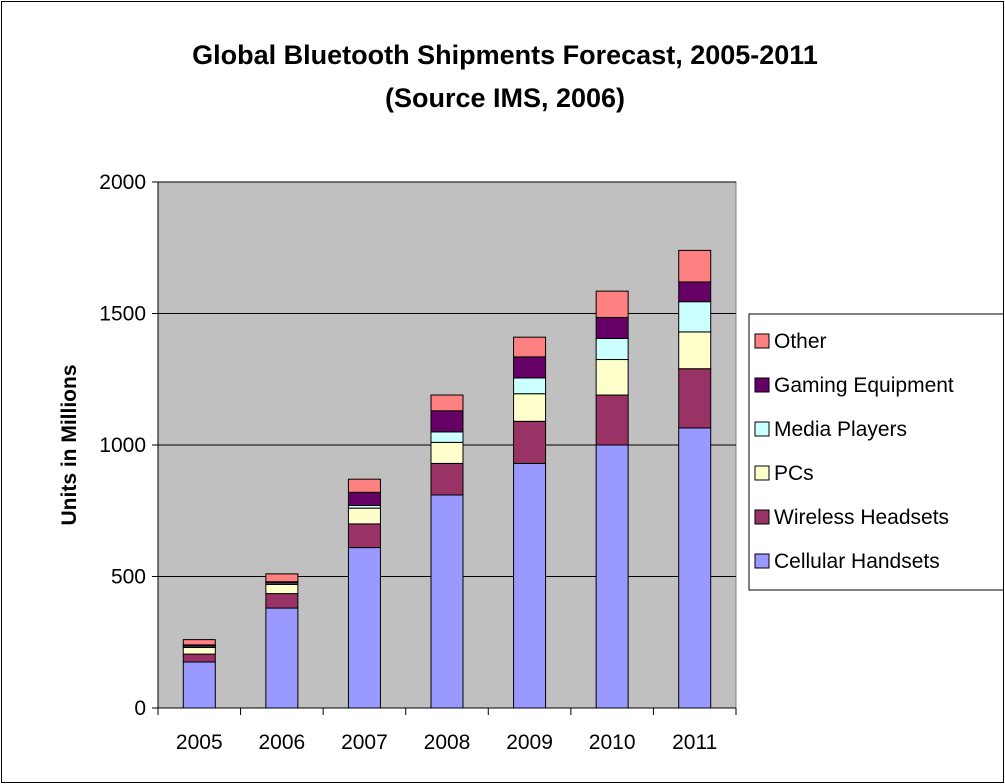  What do you see at coordinates (128, 577) in the screenshot?
I see `y-tick-label: 500` at bounding box center [128, 577].